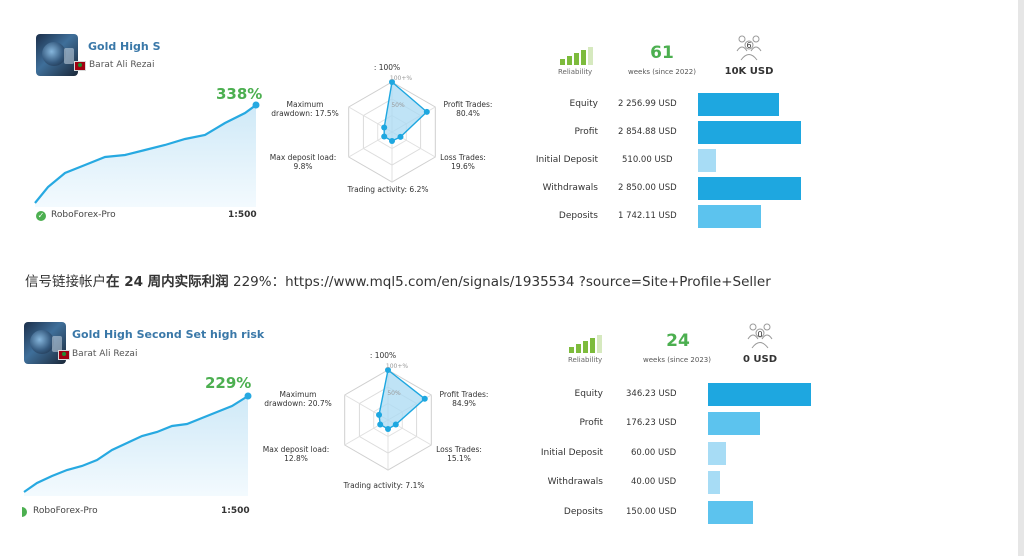 This screenshot has width=1024, height=556. Describe the element at coordinates (459, 454) in the screenshot. I see `radar-label-loss-trades: Loss Trades: 15.1%` at that location.